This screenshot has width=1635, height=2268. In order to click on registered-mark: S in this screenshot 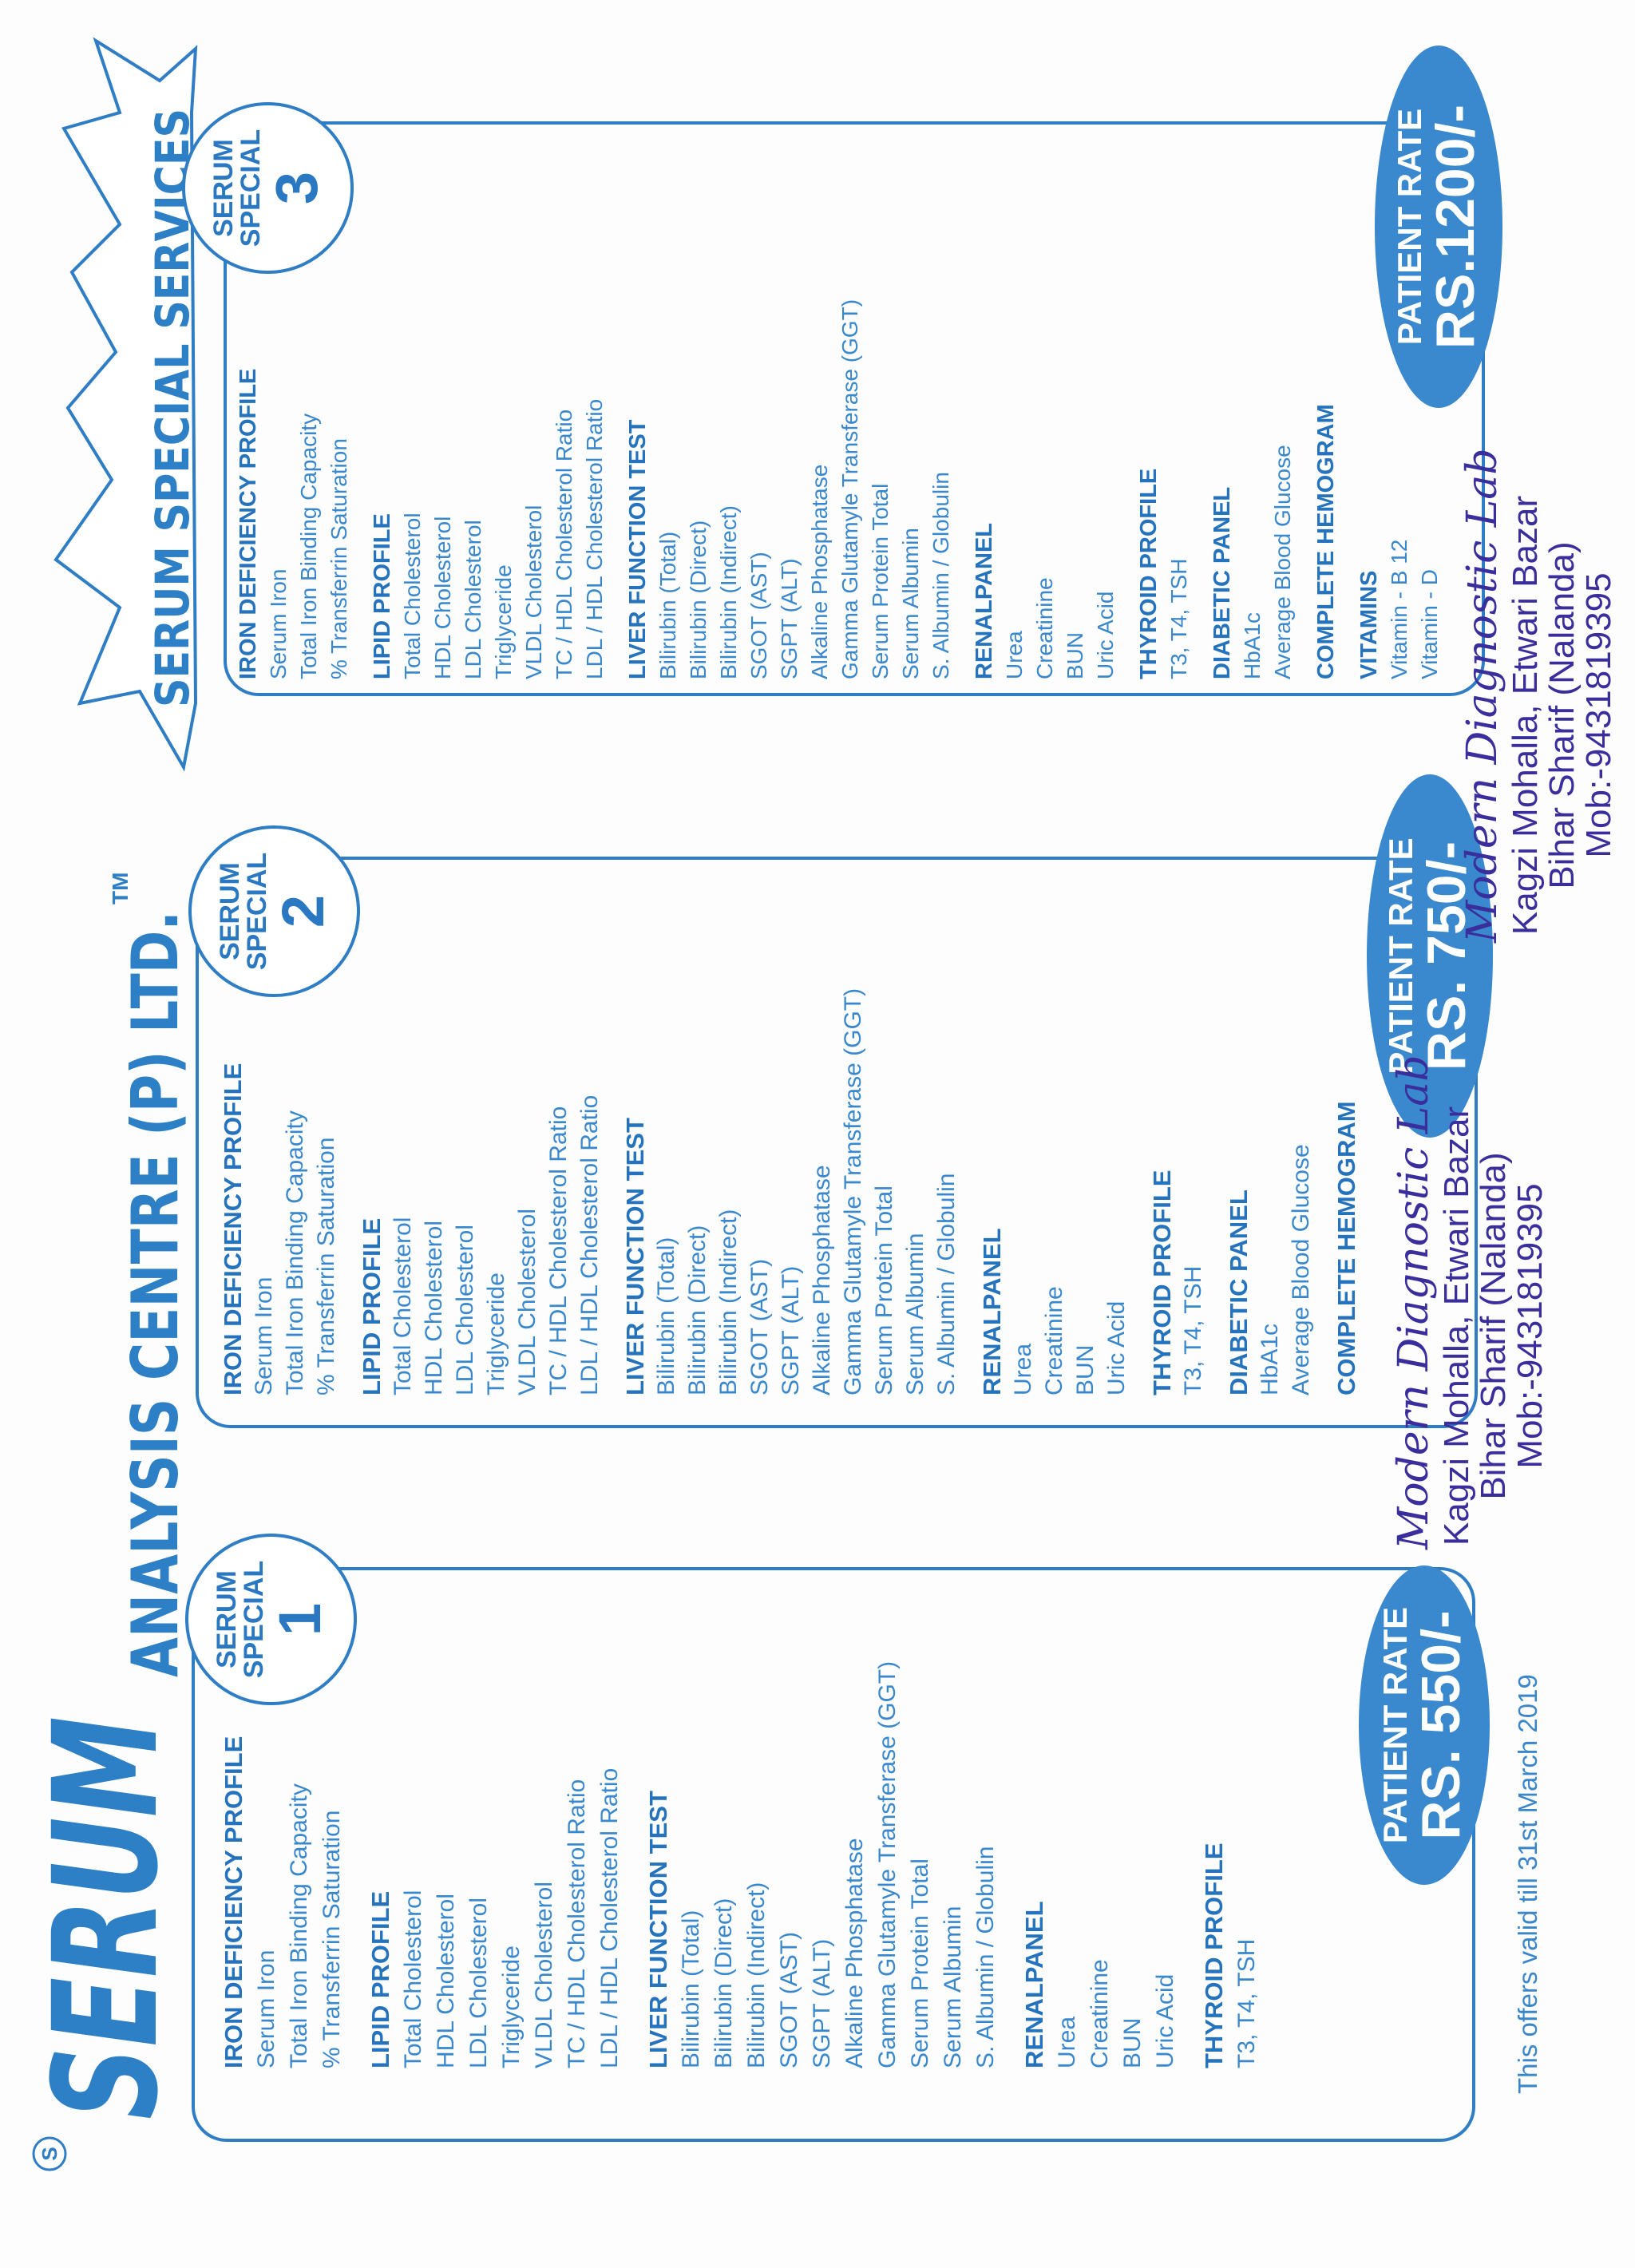, I will do `click(49, 2153)`.